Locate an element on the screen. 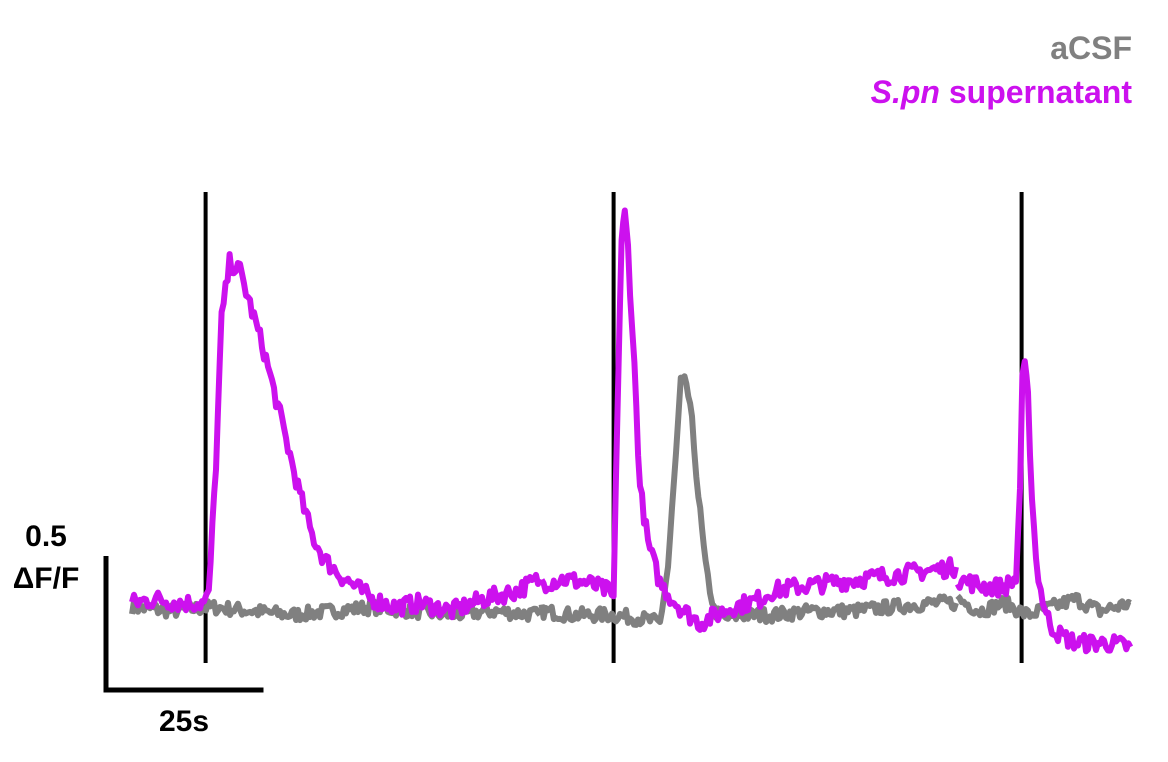 This screenshot has height=762, width=1168. legend-entry-spn-supernatant: S.pn supernatant is located at coordinates (1001, 92).